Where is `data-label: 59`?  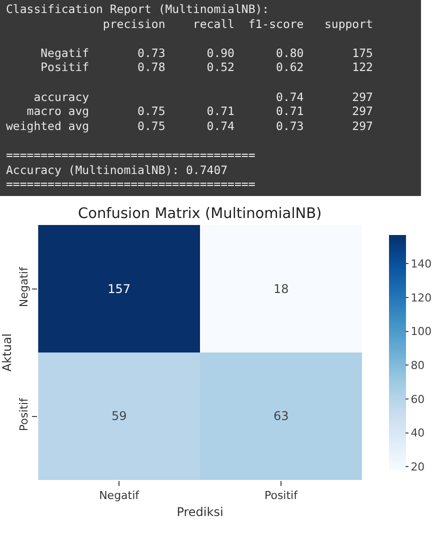
data-label: 59 is located at coordinates (119, 416).